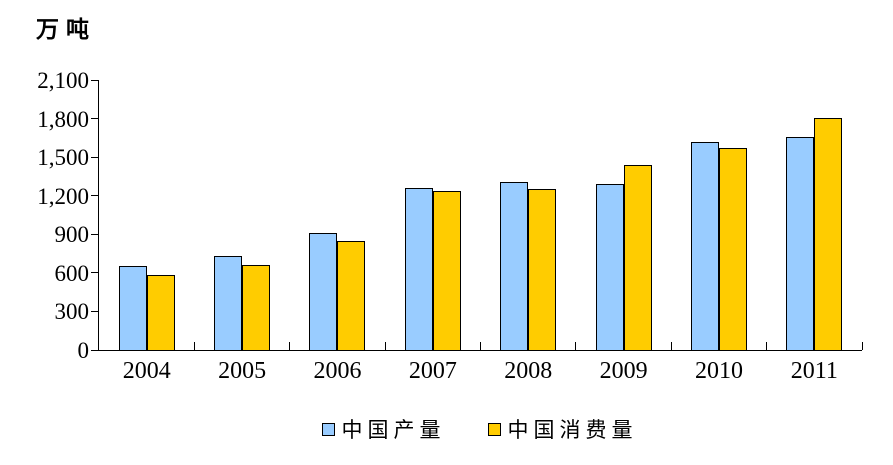 This screenshot has height=465, width=893. What do you see at coordinates (351, 295) in the screenshot?
I see `bar-2006-consumption` at bounding box center [351, 295].